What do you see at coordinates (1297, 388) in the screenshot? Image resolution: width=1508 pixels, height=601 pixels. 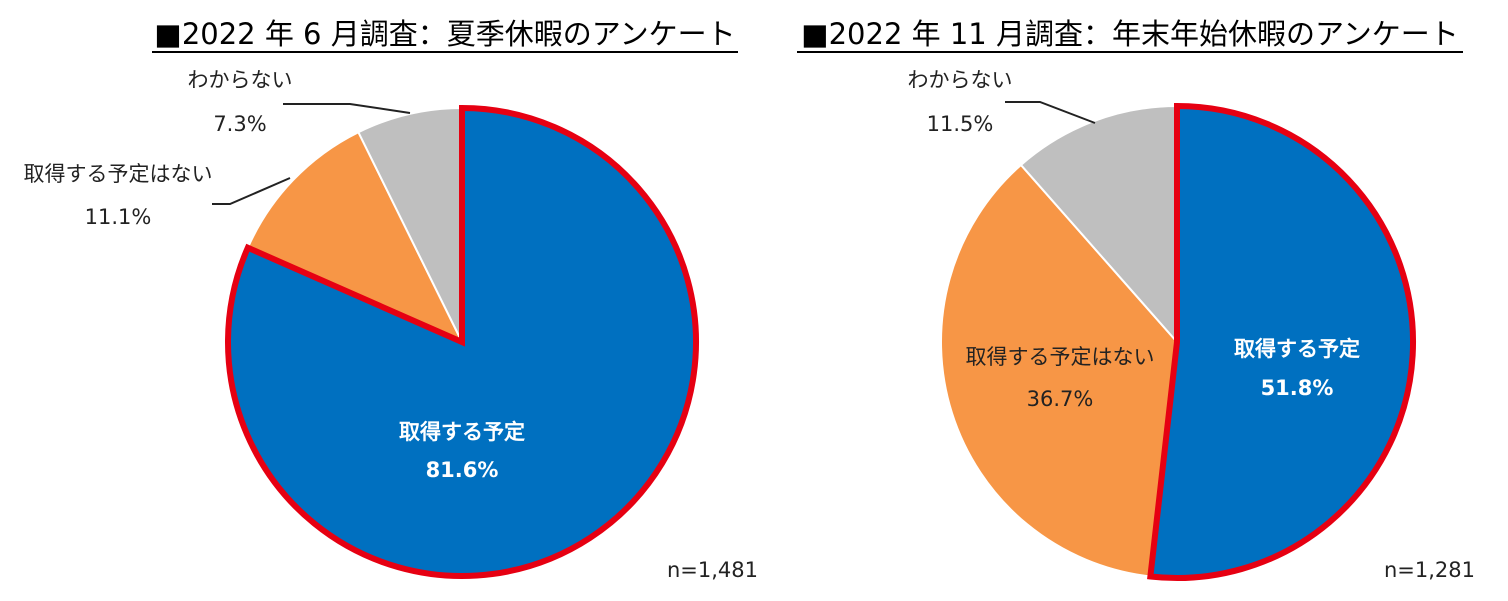 I see `slice-value-plan: 51.8%` at bounding box center [1297, 388].